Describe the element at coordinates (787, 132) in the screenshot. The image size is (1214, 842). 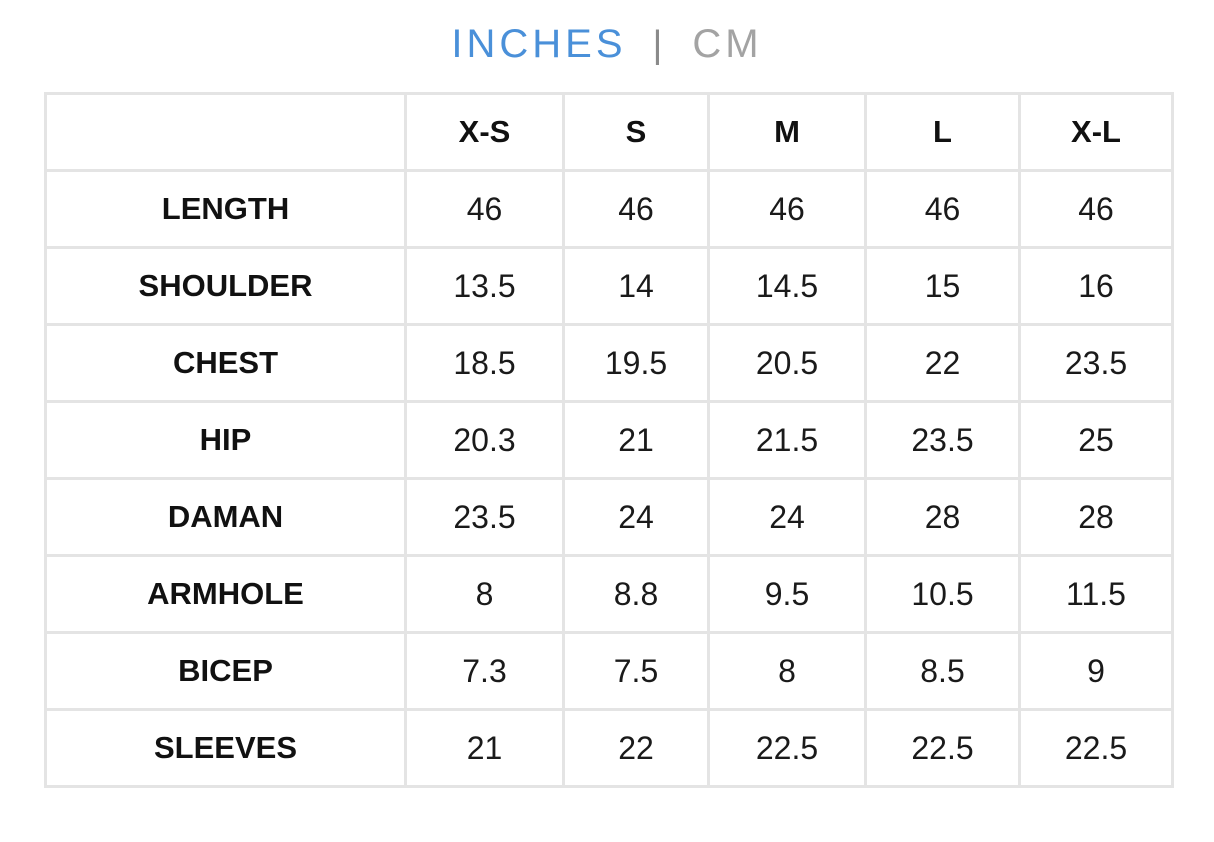
I see `column-header: M` at that location.